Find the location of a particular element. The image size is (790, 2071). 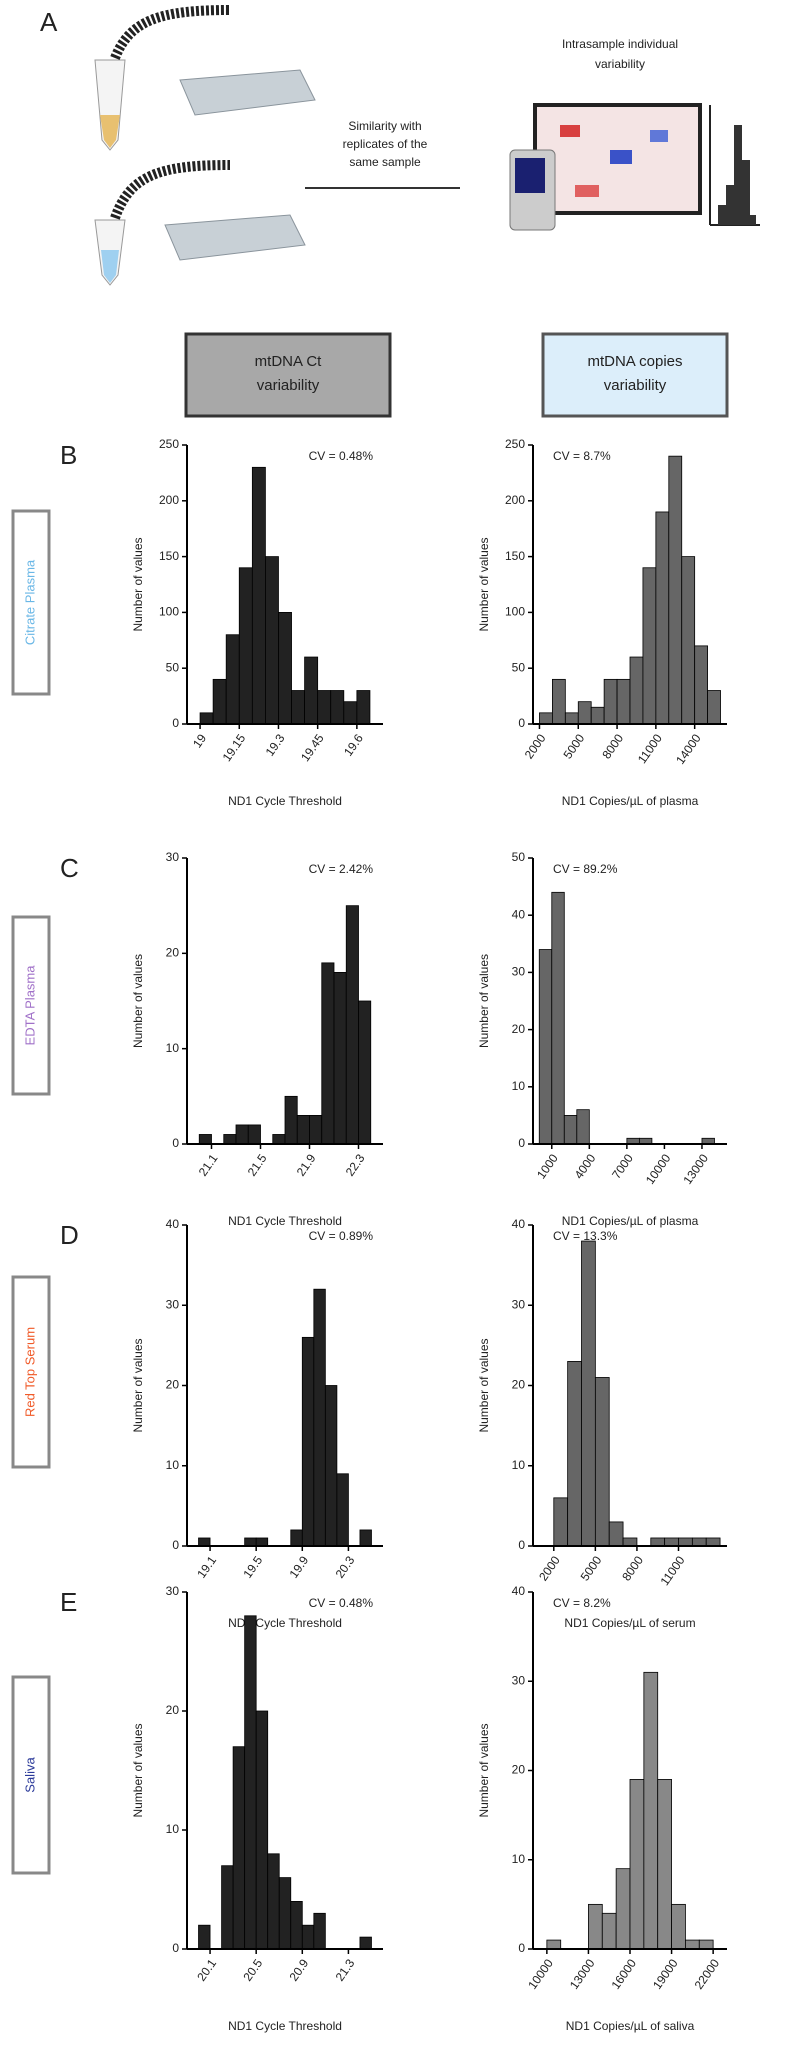

x-tick-label: 16000 is located at coordinates (623, 1974).